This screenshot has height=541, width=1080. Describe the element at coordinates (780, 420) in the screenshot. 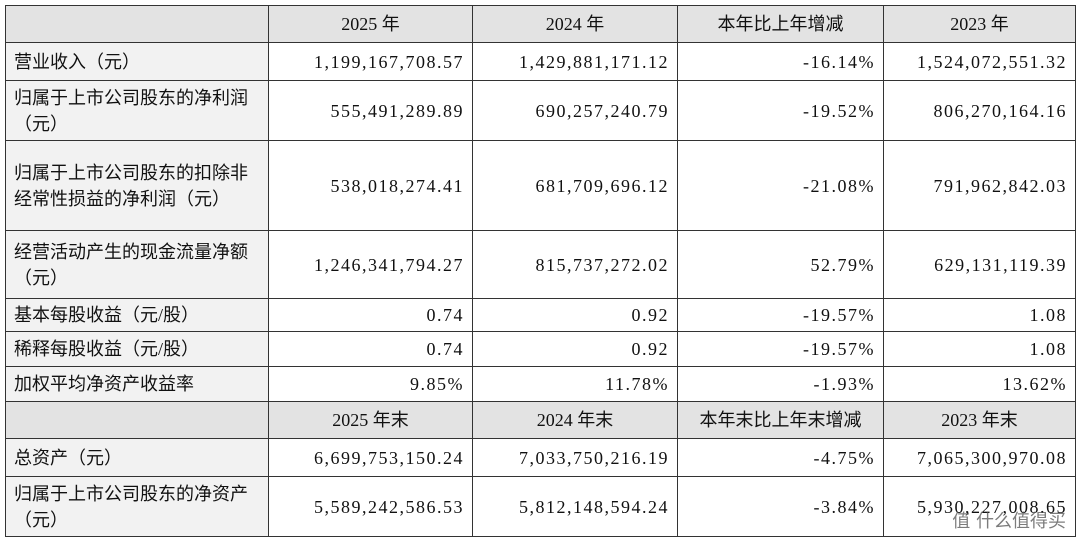

I see `header-cell: 本年末比上年末增减` at that location.